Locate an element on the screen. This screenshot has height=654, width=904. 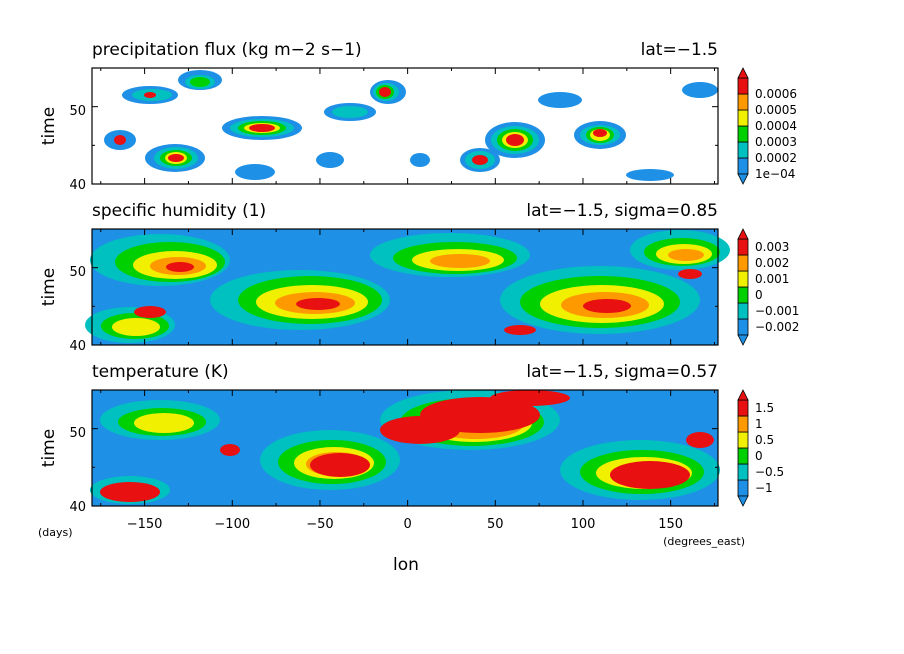
colorbar-label: 1.5 is located at coordinates (764, 408).